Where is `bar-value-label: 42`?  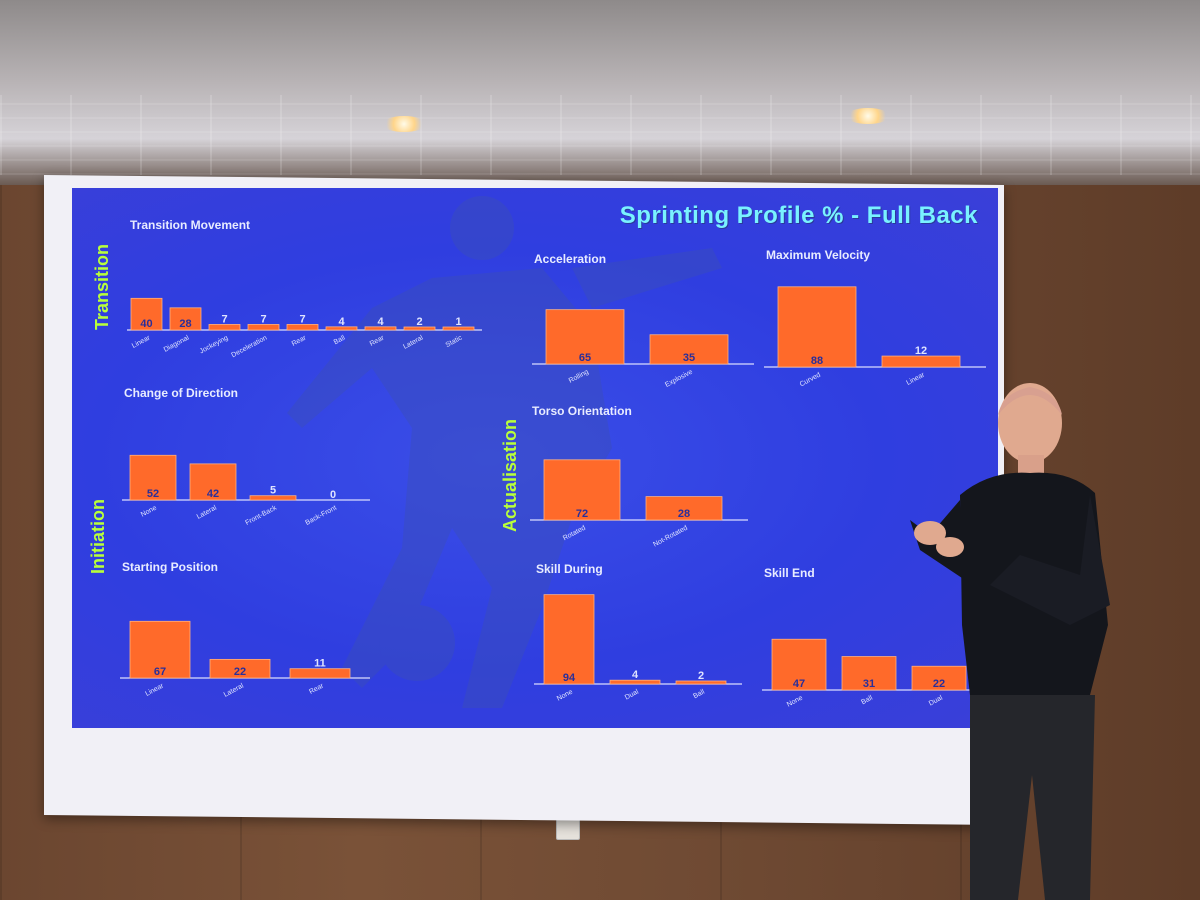 bar-value-label: 42 is located at coordinates (213, 494).